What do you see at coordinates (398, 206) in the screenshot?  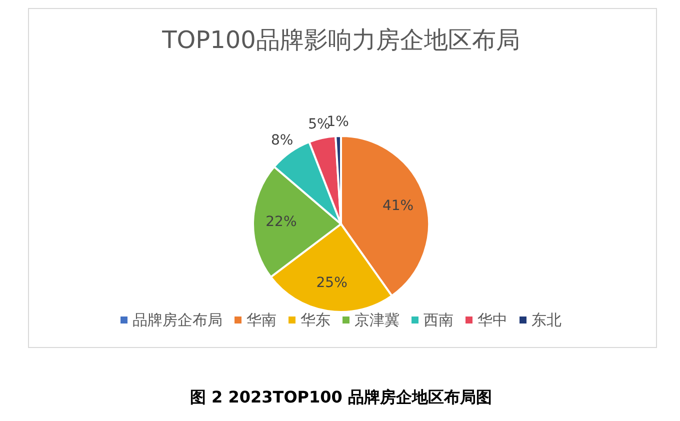 I see `data-label: 41%` at bounding box center [398, 206].